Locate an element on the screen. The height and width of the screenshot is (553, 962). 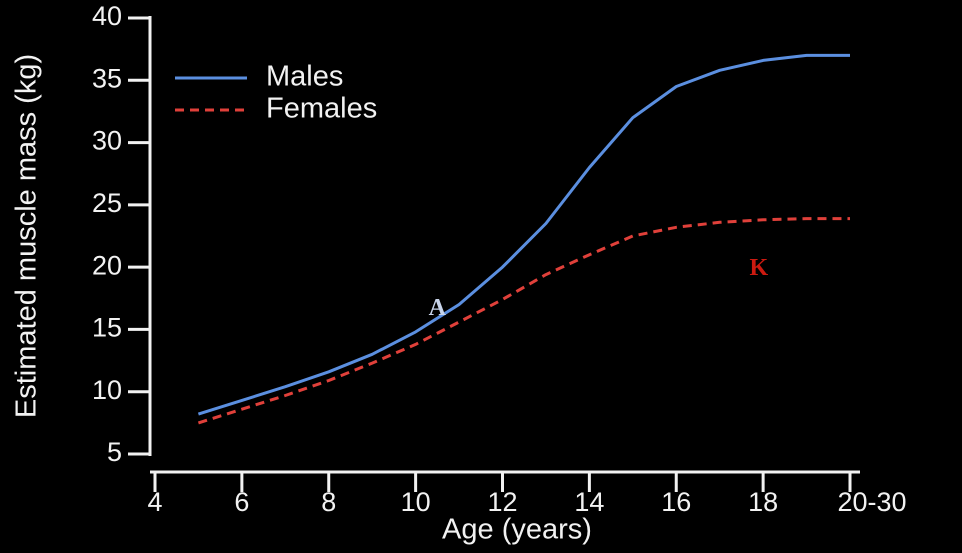
x-tick-label: 12 is located at coordinates (502, 502).